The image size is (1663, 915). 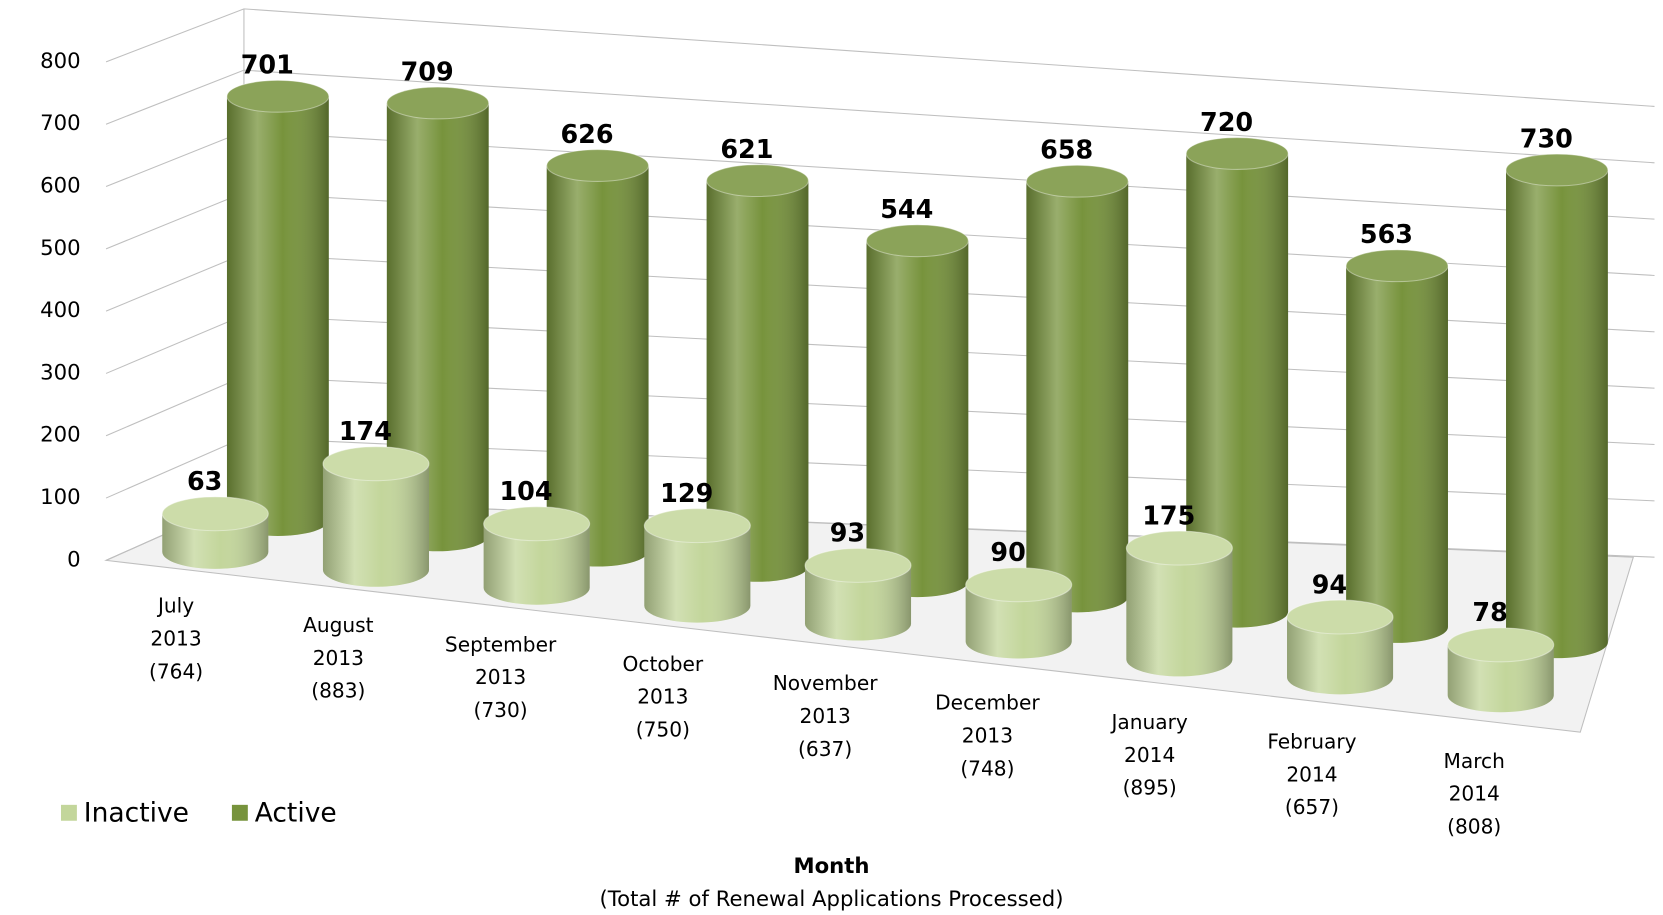 What do you see at coordinates (60, 497) in the screenshot?
I see `y-tick-label: 100` at bounding box center [60, 497].